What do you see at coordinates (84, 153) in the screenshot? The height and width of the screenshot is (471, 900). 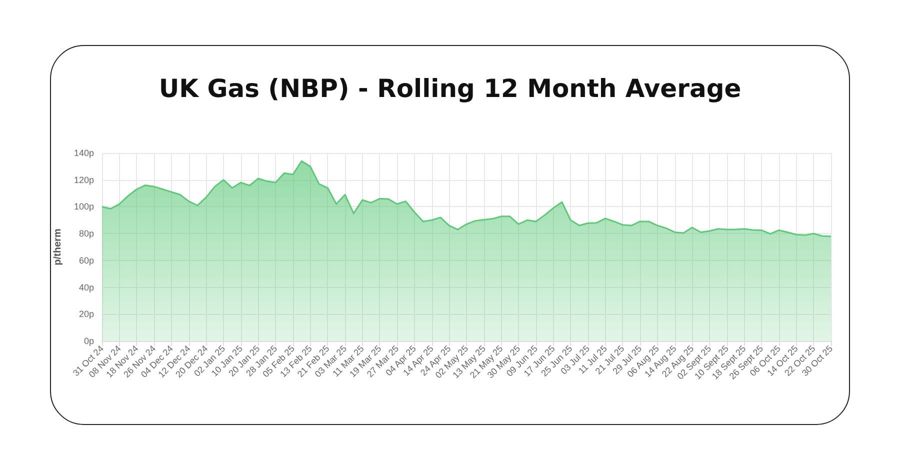 I see `y-tick-label: 140p` at bounding box center [84, 153].